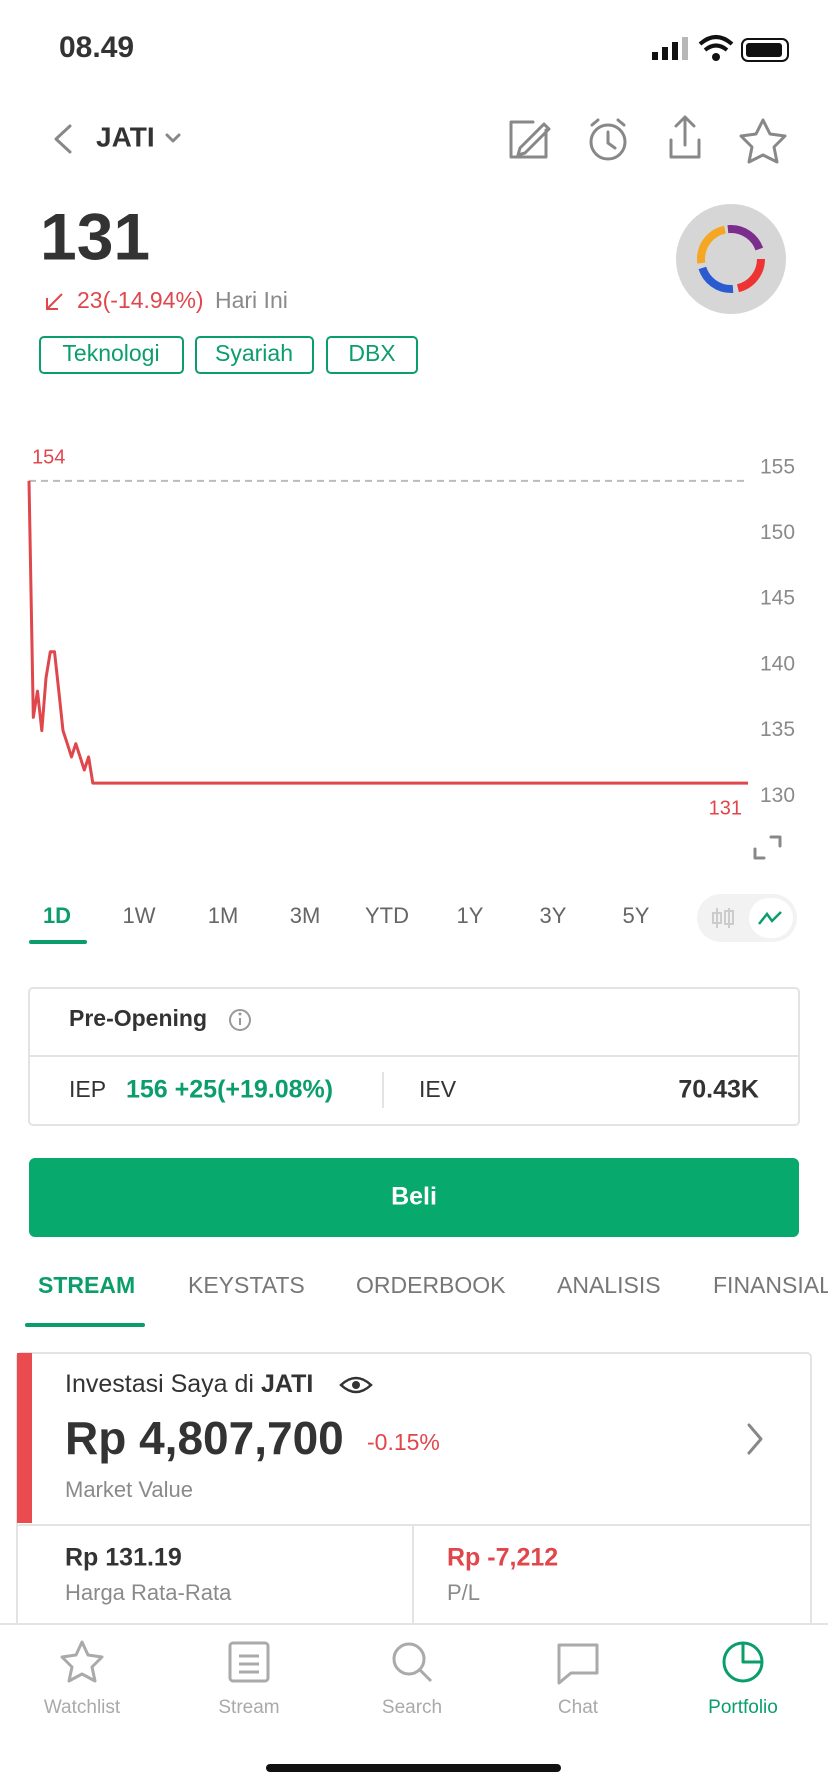  I want to click on tab: ANALISIS, so click(609, 1285).